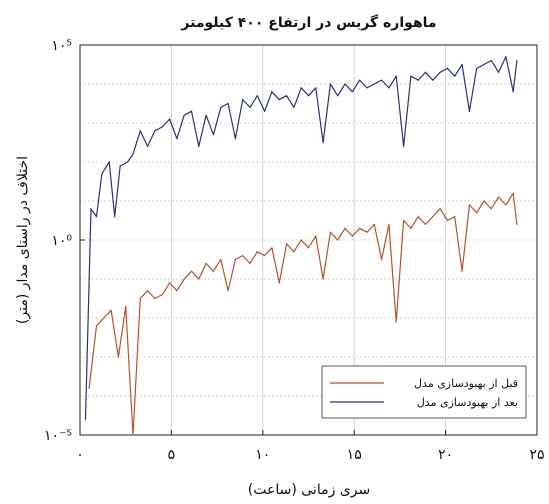  I want to click on legend-label: قبل از بهبودسازی مدل, so click(466, 383).